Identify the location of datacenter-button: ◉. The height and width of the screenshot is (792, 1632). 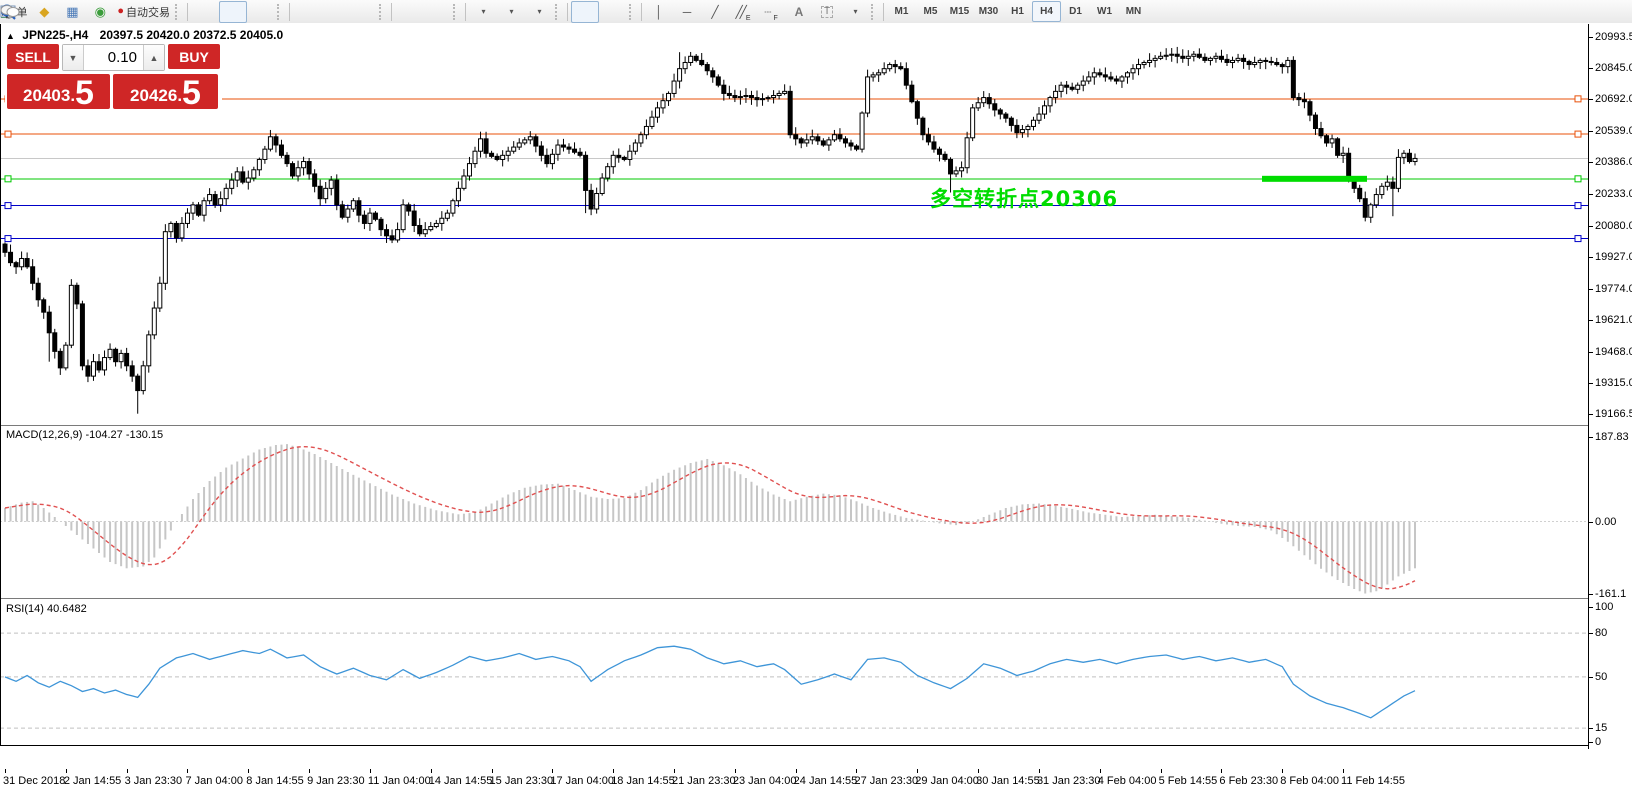
(100, 12).